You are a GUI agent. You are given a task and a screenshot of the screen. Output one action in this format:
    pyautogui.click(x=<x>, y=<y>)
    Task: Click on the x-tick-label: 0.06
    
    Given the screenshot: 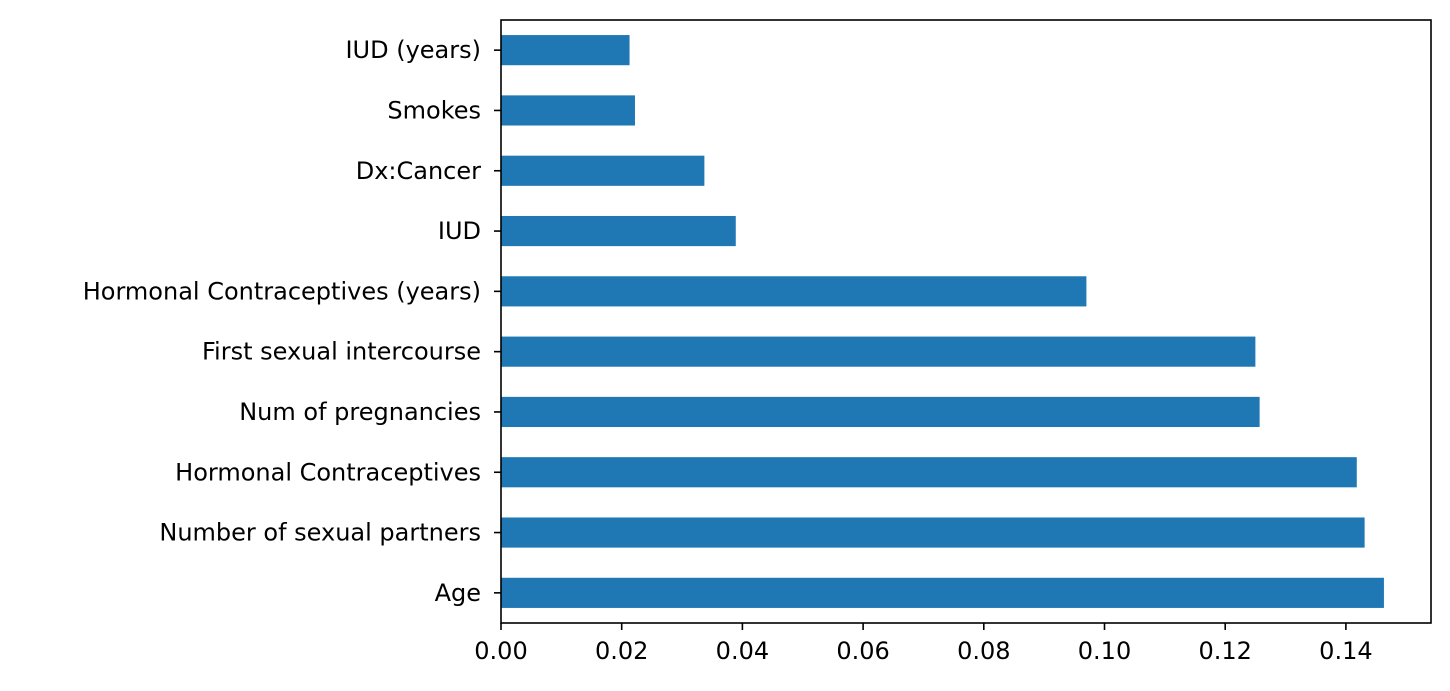 What is the action you would take?
    pyautogui.click(x=862, y=651)
    